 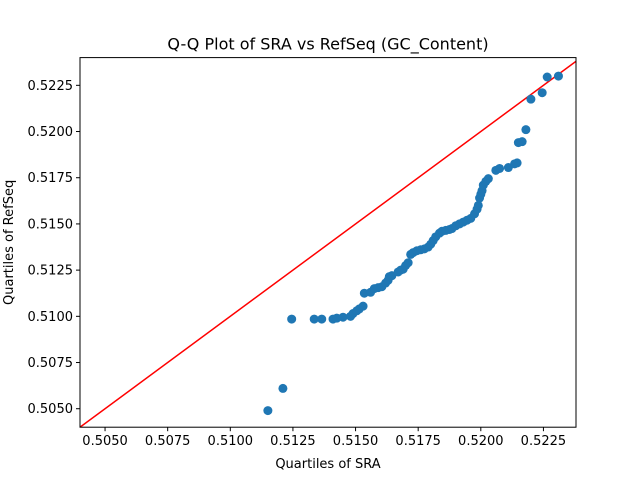 What do you see at coordinates (481, 441) in the screenshot?
I see `x-tick-label: 0.5200` at bounding box center [481, 441].